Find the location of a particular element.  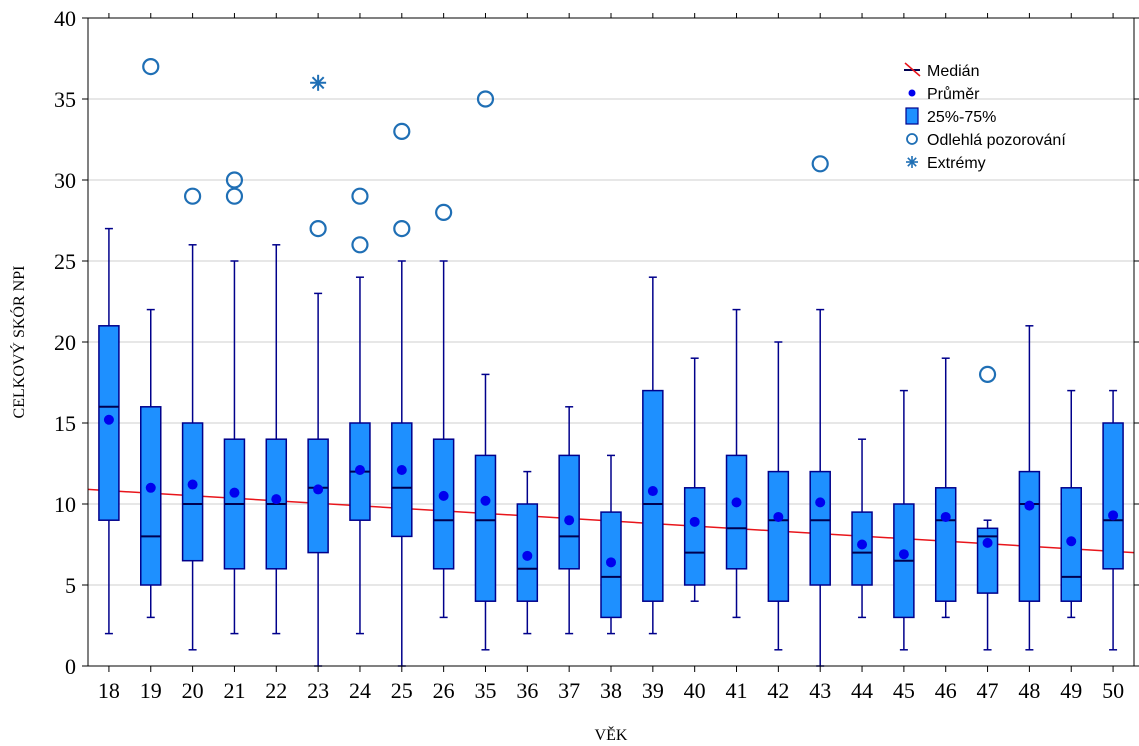

x-tick-label: 35 is located at coordinates (485, 690).